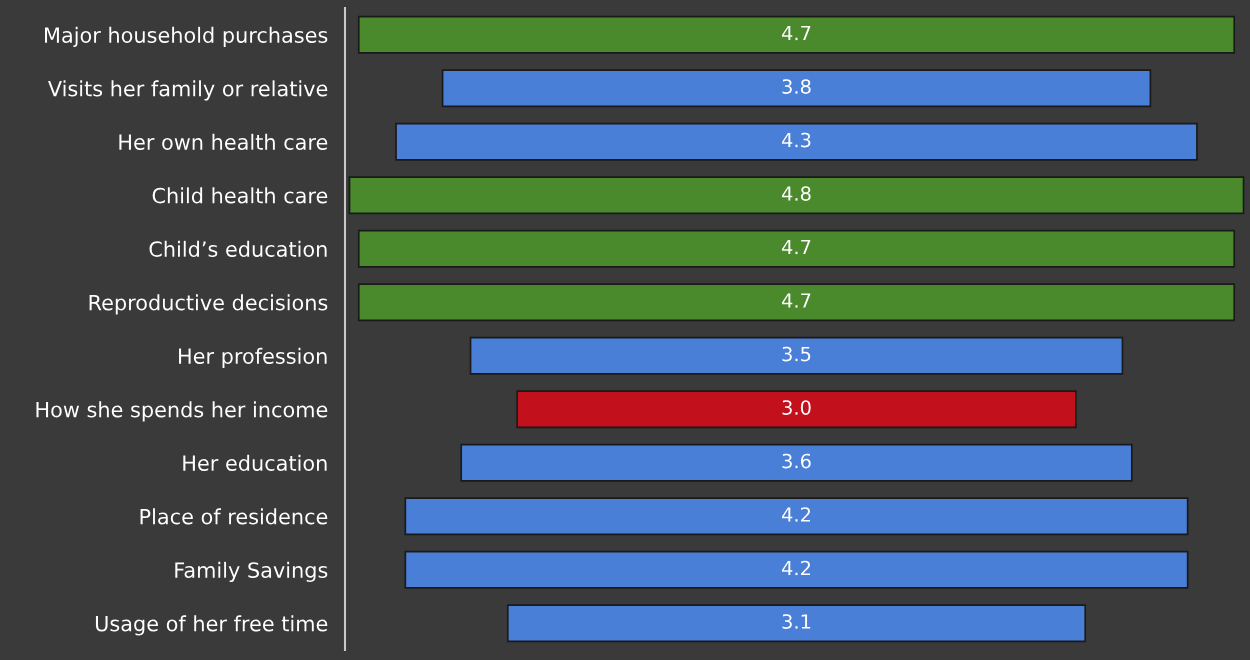  Describe the element at coordinates (253, 357) in the screenshot. I see `category-label: Her profession` at that location.